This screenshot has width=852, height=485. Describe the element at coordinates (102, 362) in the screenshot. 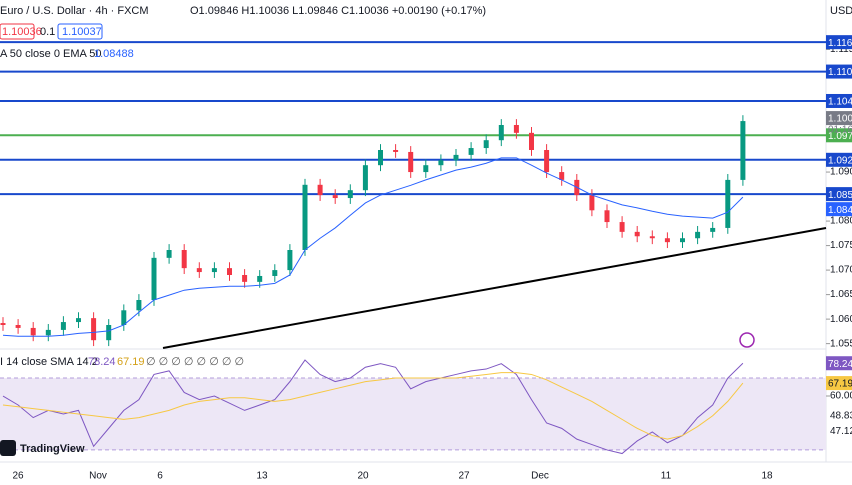

I see `rsi-legend-value: 78.24` at that location.